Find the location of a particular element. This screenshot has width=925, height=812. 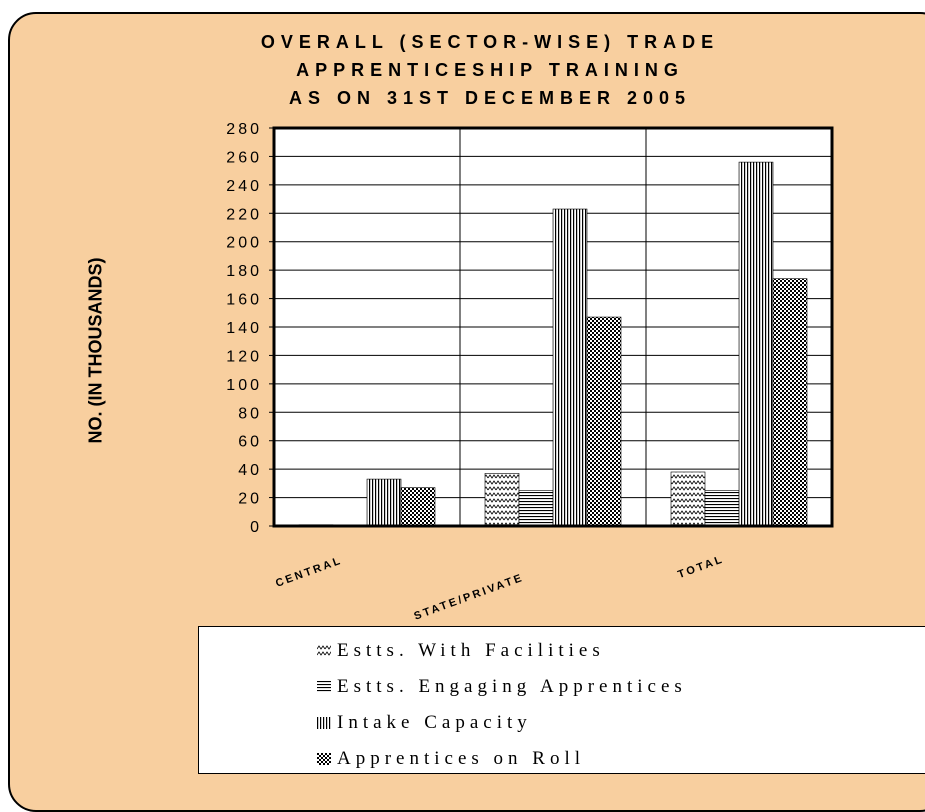

legend-label: Estts. Engaging Apprentices is located at coordinates (512, 686).